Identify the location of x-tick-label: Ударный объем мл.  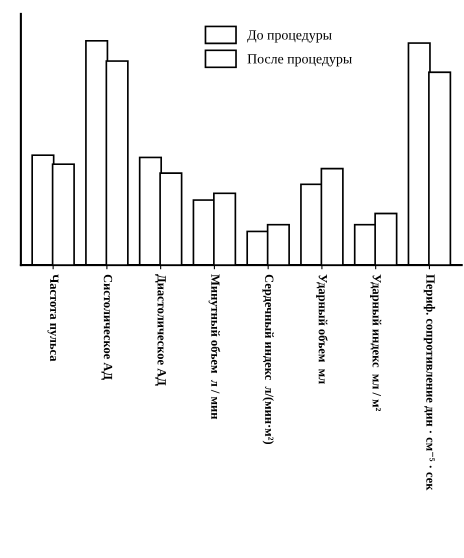
(322, 329).